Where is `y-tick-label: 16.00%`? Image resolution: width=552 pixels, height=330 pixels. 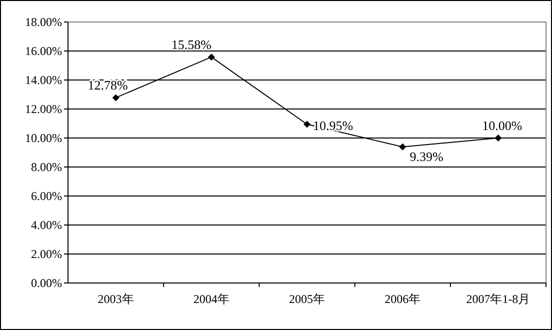 y-tick-label: 16.00% is located at coordinates (43, 51).